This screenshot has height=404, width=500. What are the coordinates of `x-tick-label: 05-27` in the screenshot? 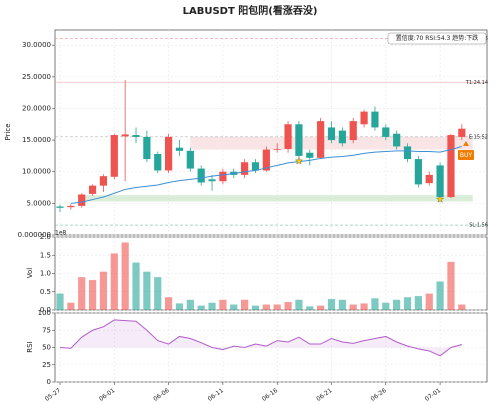 It's located at (53, 395).